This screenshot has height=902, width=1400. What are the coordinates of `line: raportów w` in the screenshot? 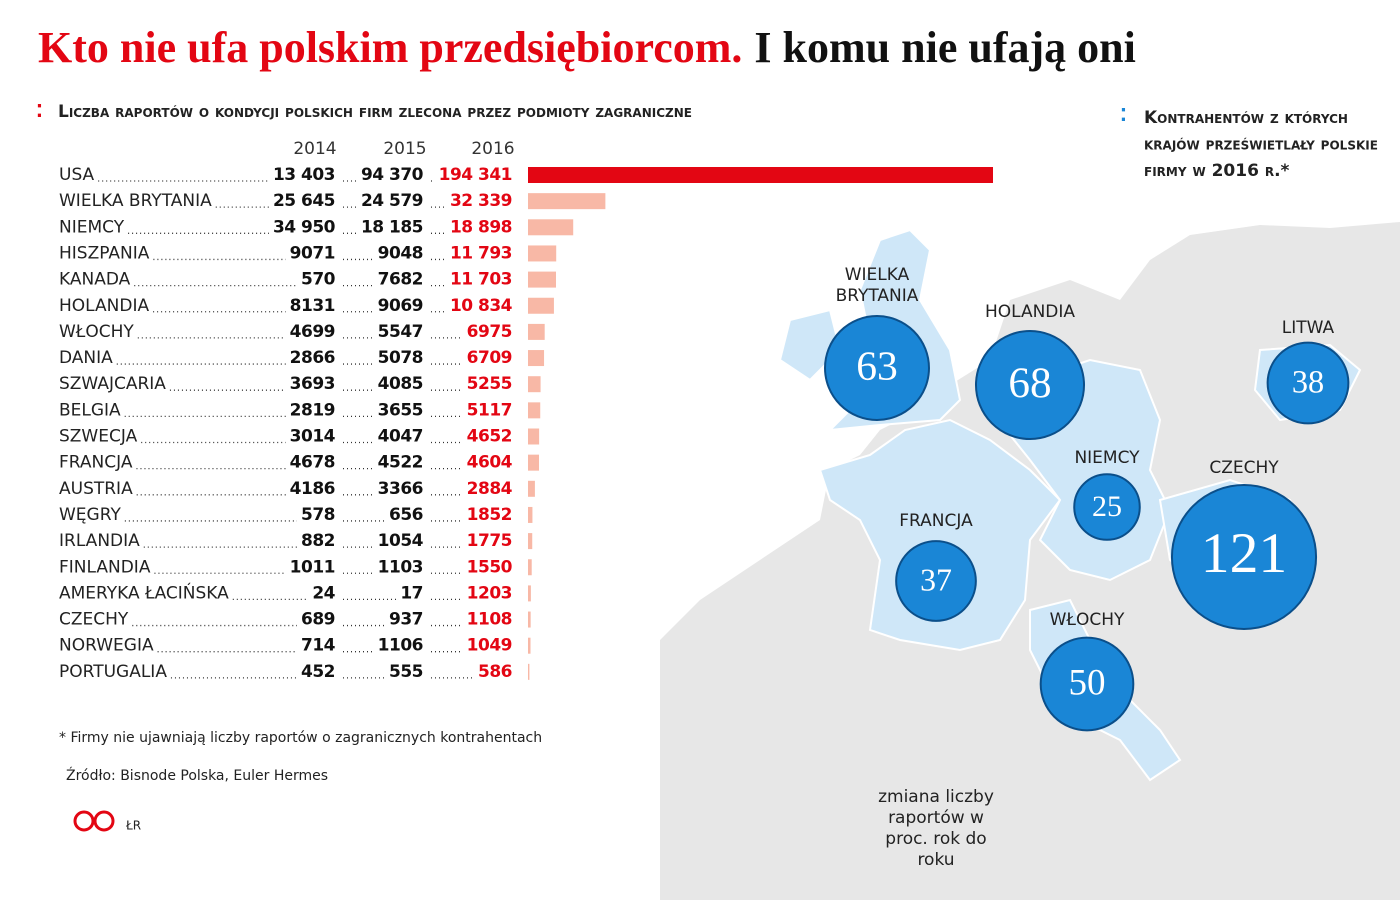 It's located at (936, 818).